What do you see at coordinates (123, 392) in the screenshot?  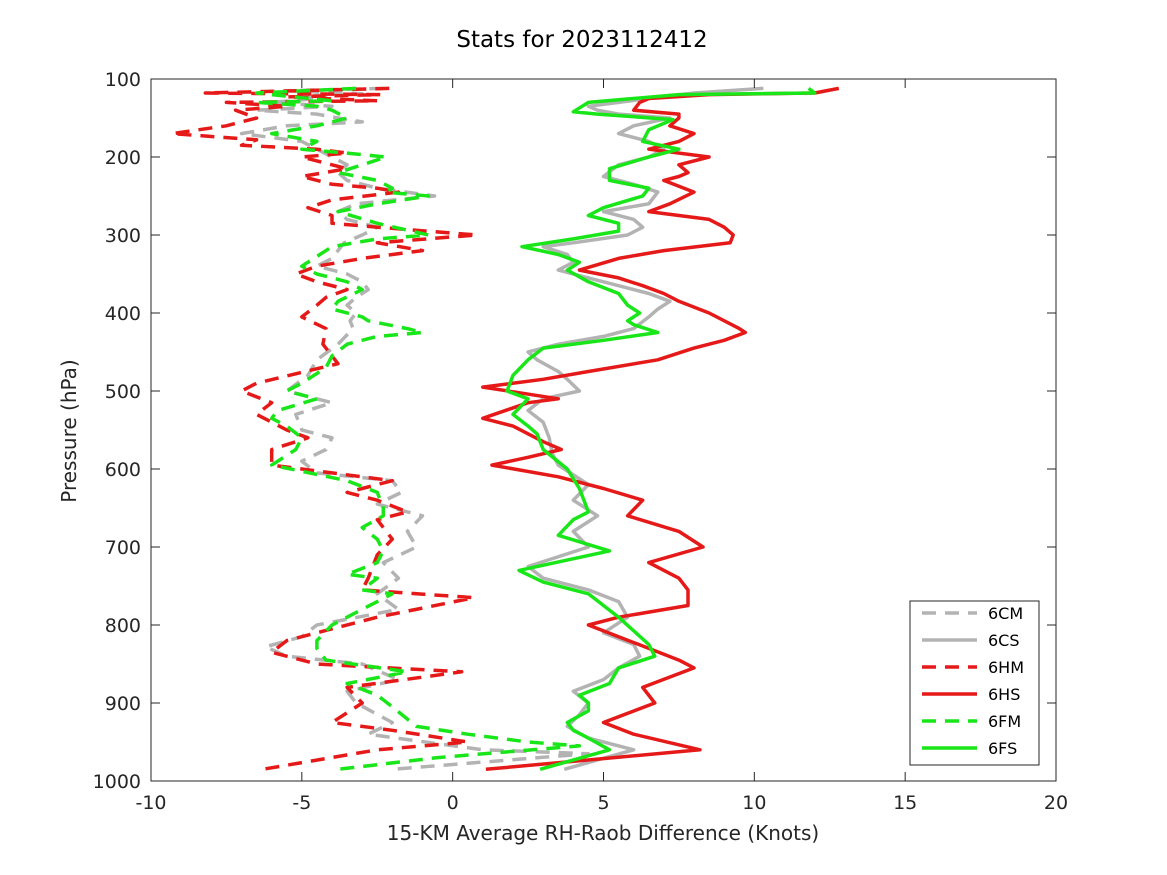 I see `y-tick-label: 500` at bounding box center [123, 392].